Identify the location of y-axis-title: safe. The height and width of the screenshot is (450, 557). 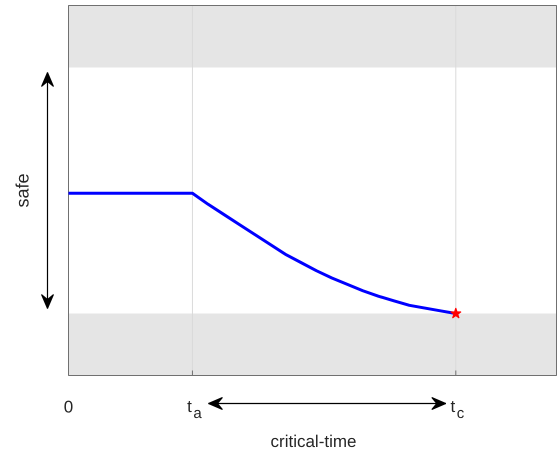
(22, 190).